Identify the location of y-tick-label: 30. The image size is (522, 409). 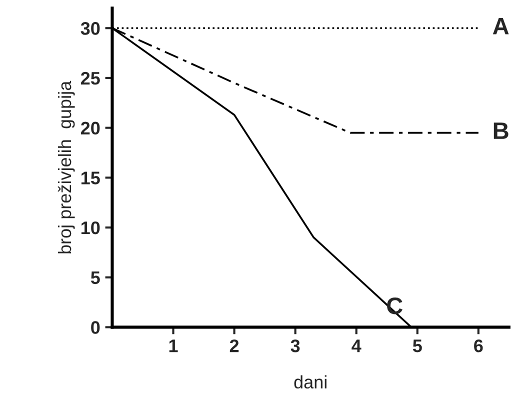
(90, 28).